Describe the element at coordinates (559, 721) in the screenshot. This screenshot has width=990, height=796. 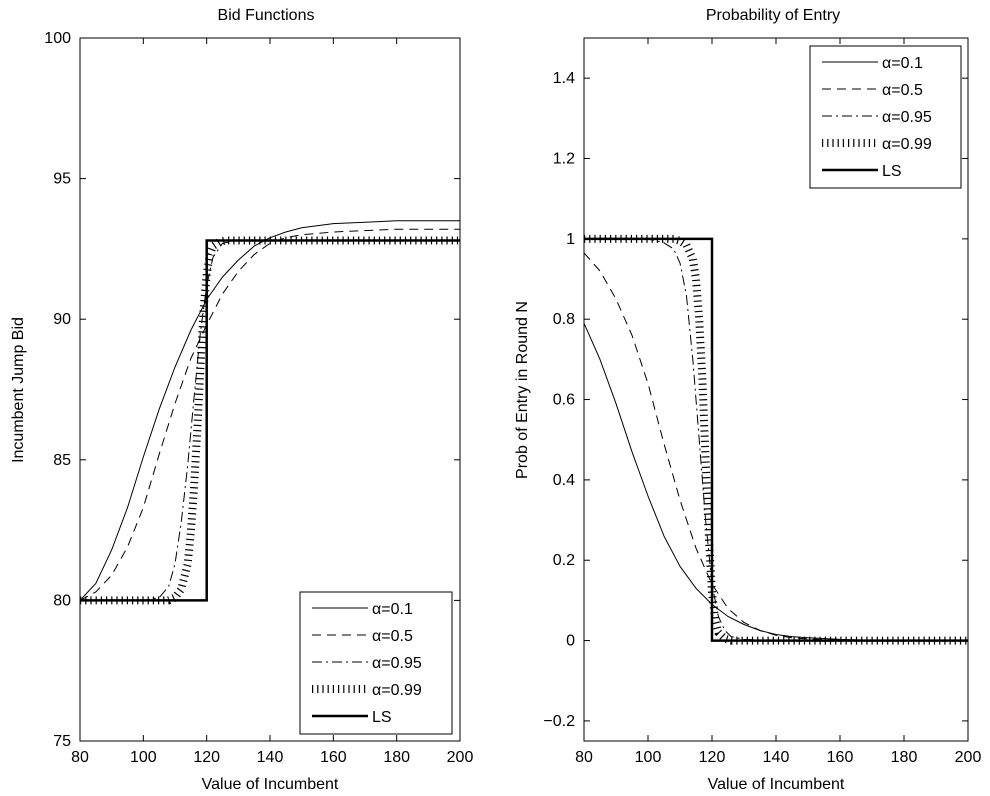
I see `y-tick-label: −0.2` at that location.